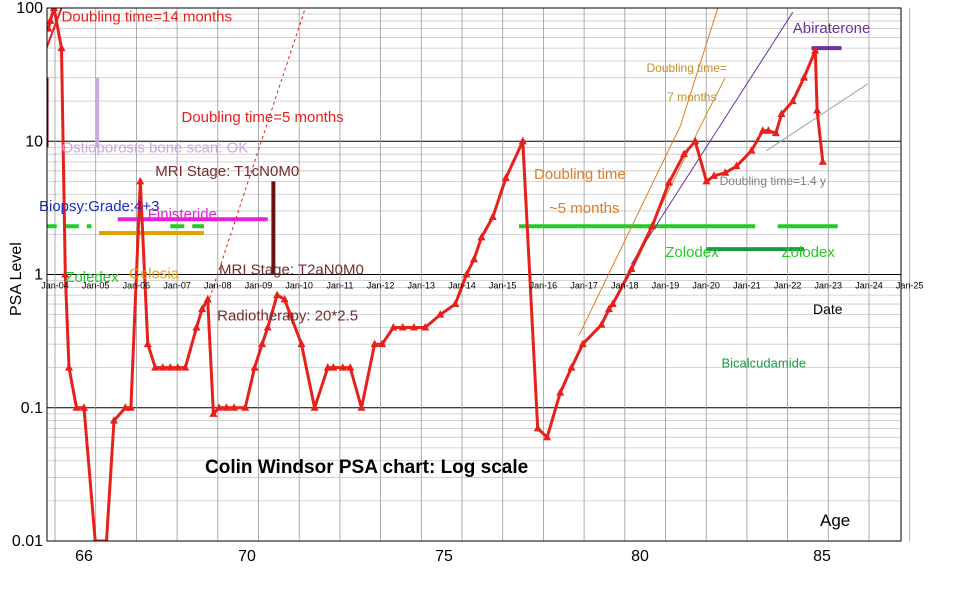  Describe the element at coordinates (829, 286) in the screenshot. I see `date-tick-label: Jan-23` at that location.